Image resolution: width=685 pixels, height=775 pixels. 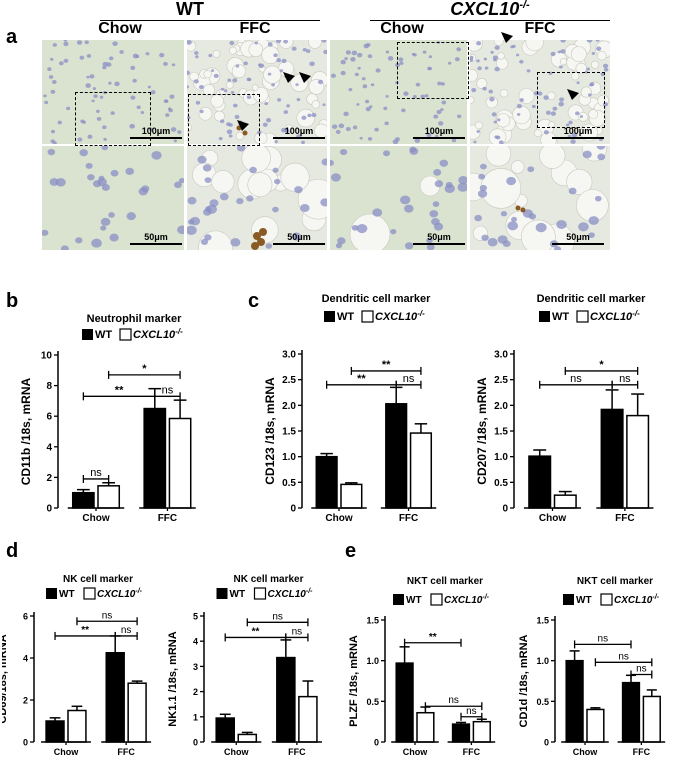 I want to click on y-tick-label: 1.0, so click(x=289, y=457).